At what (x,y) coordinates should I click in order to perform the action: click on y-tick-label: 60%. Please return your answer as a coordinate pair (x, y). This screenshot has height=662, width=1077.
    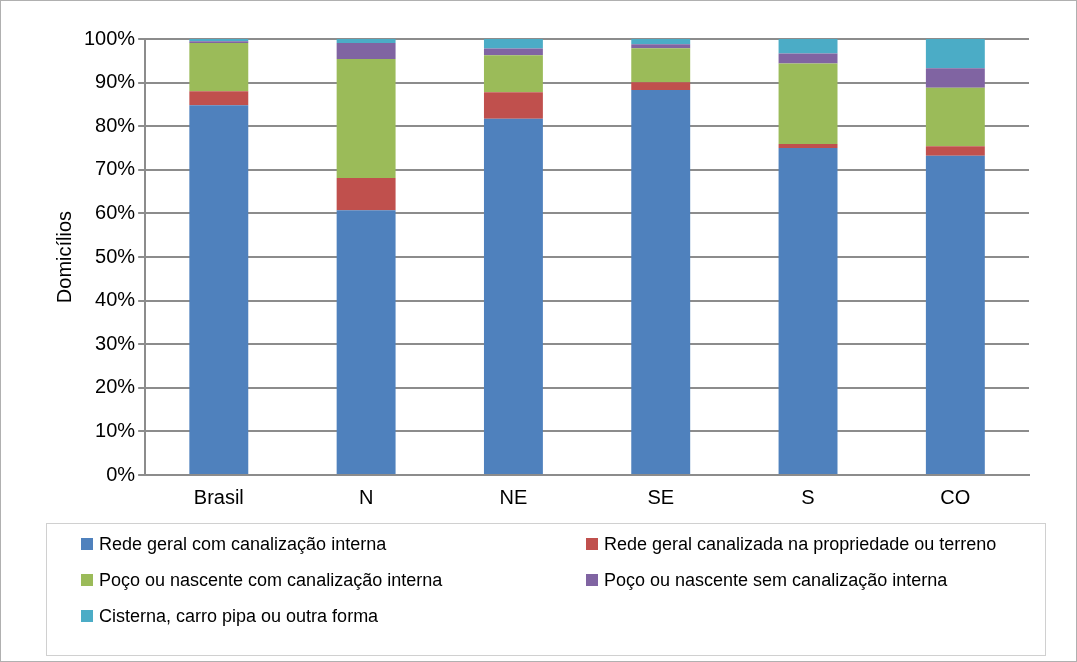
    Looking at the image, I should click on (115, 211).